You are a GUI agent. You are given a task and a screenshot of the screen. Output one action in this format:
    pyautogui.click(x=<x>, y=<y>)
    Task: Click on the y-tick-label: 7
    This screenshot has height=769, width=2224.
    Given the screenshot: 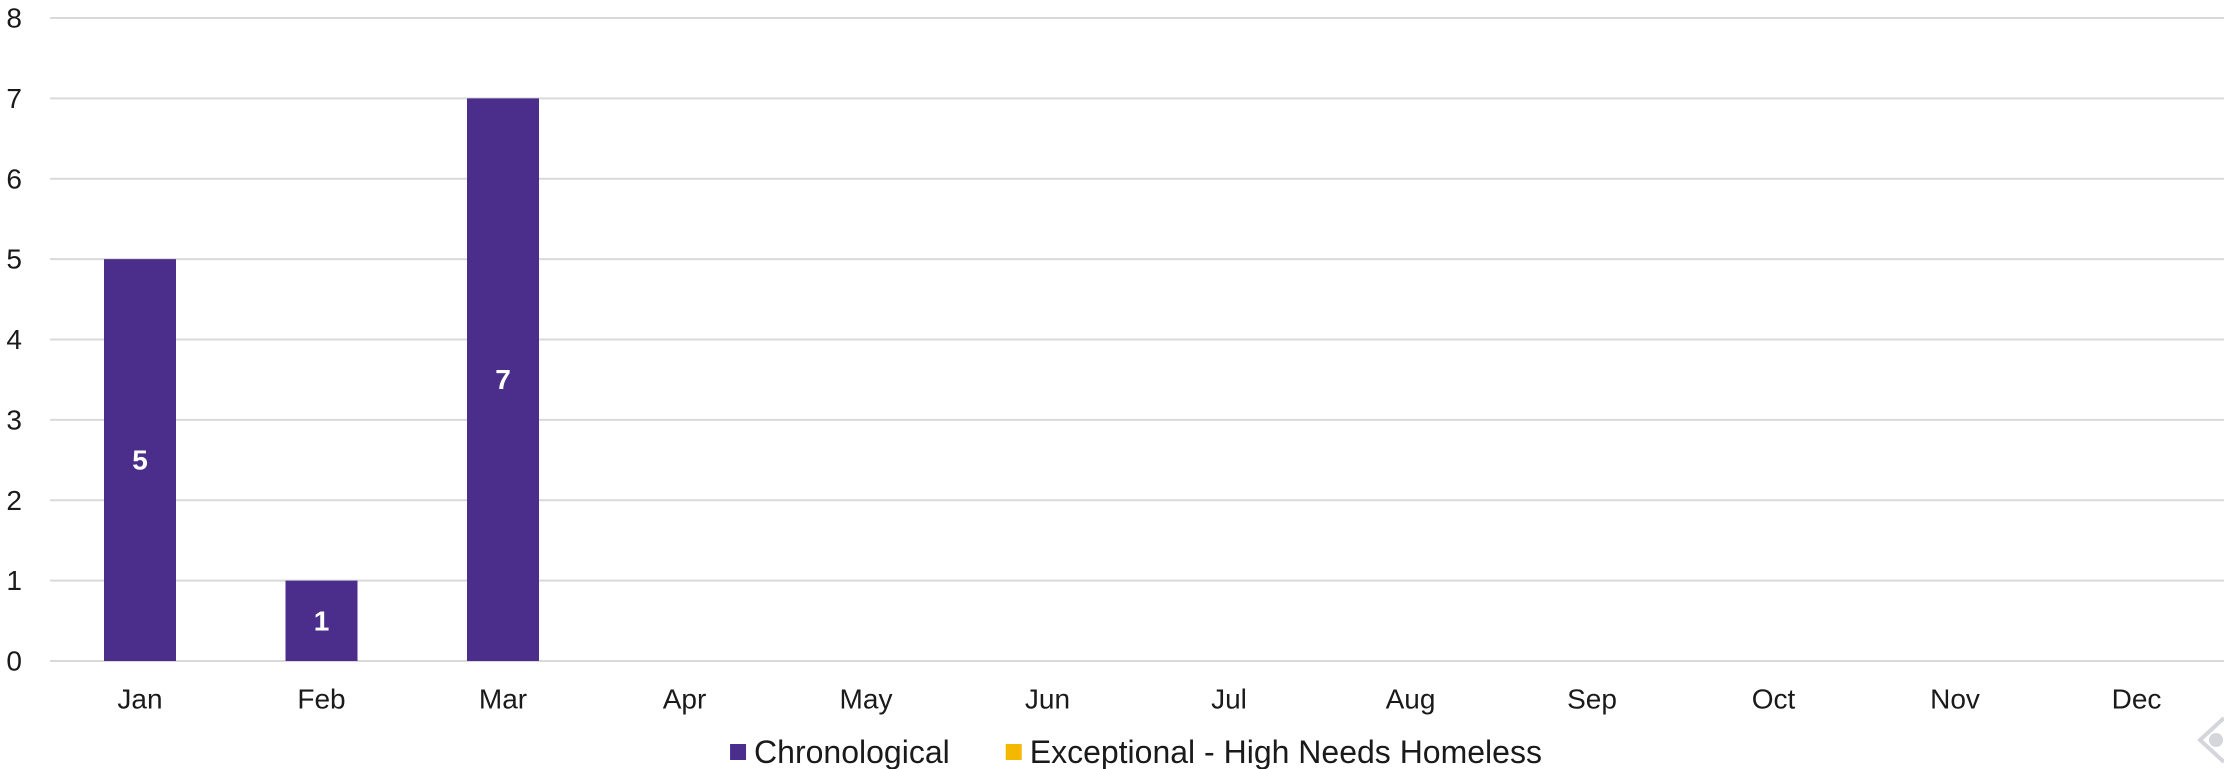 What is the action you would take?
    pyautogui.click(x=14, y=98)
    